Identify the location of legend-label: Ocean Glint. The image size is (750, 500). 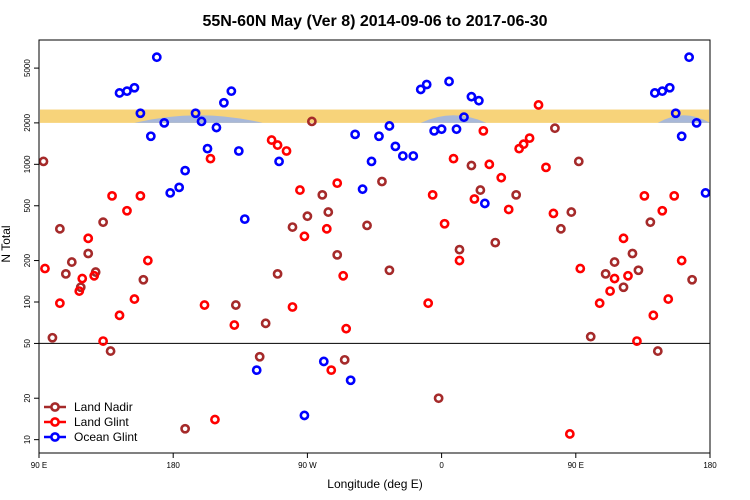
(106, 437).